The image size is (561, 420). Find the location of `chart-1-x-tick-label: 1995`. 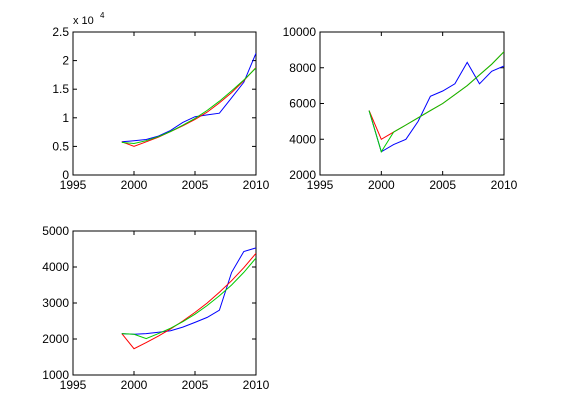

chart-1-x-tick-label: 1995 is located at coordinates (73, 185).